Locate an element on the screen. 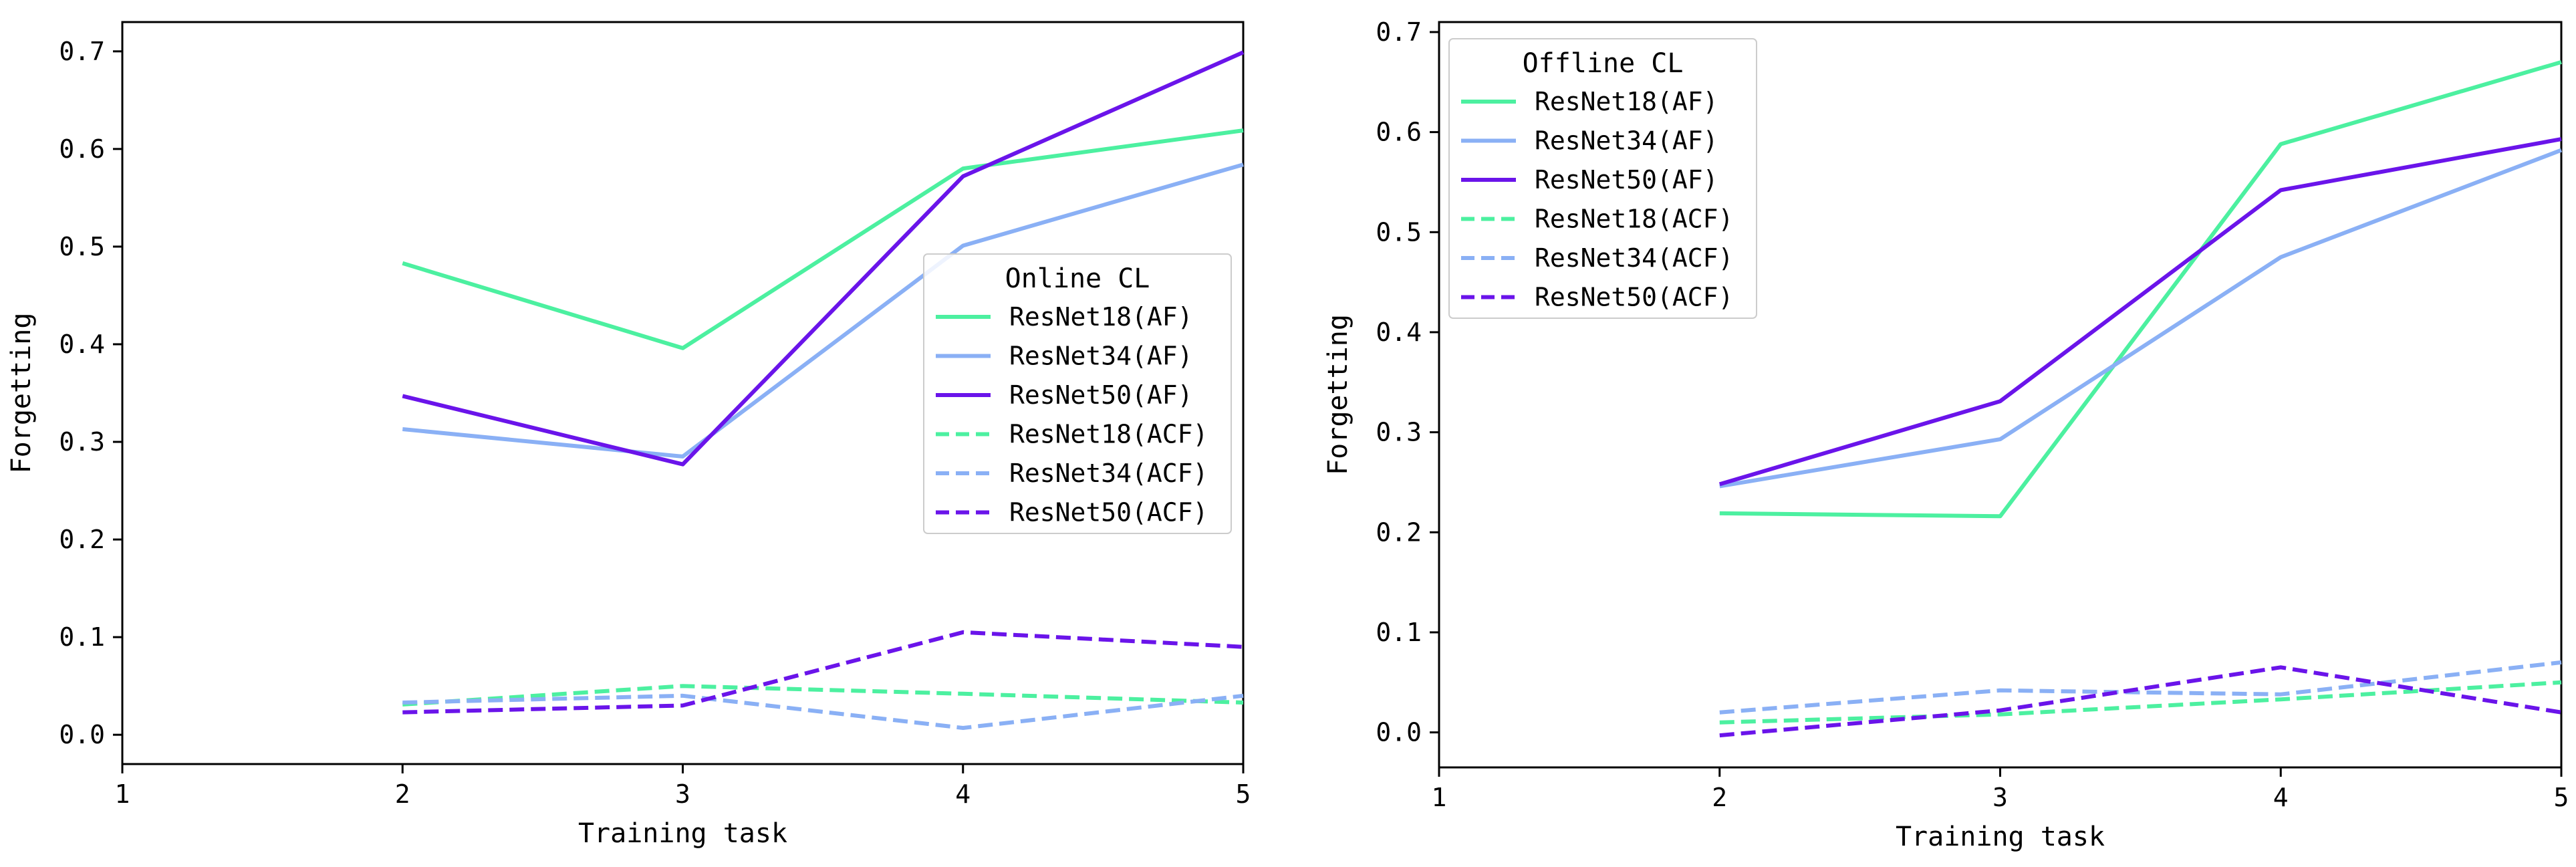 The image size is (2576, 867). legend-title: Offline CL is located at coordinates (1604, 63).